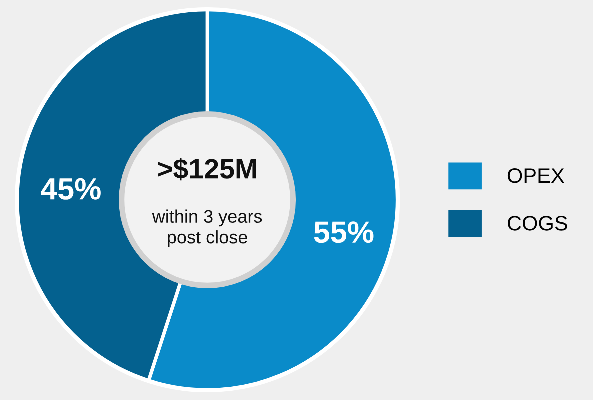  What do you see at coordinates (344, 233) in the screenshot?
I see `data-label: 55%` at bounding box center [344, 233].